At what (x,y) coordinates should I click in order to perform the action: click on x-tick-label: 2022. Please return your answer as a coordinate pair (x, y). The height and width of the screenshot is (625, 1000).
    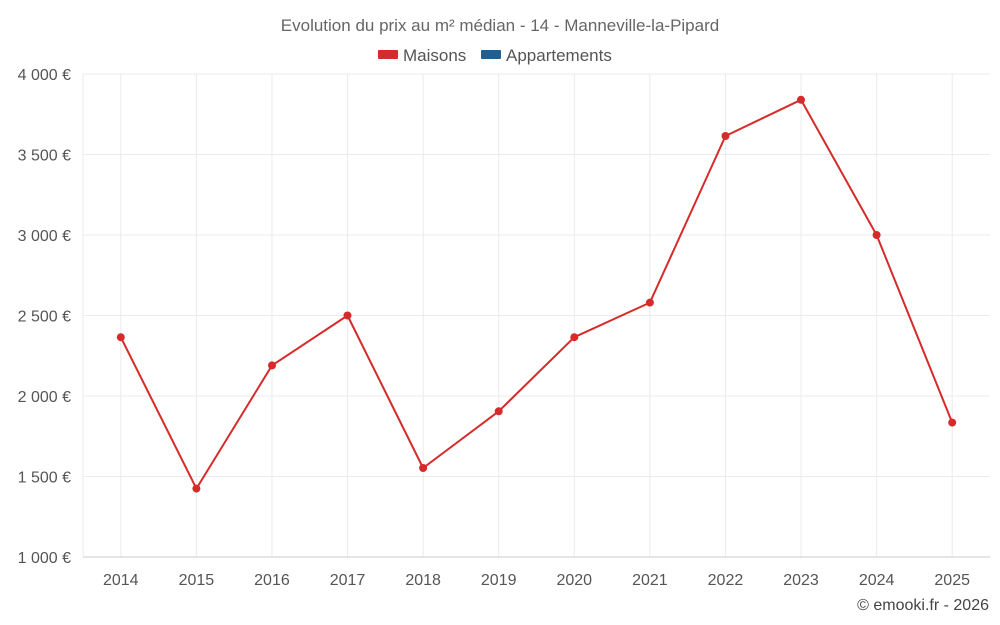
    Looking at the image, I should click on (726, 580).